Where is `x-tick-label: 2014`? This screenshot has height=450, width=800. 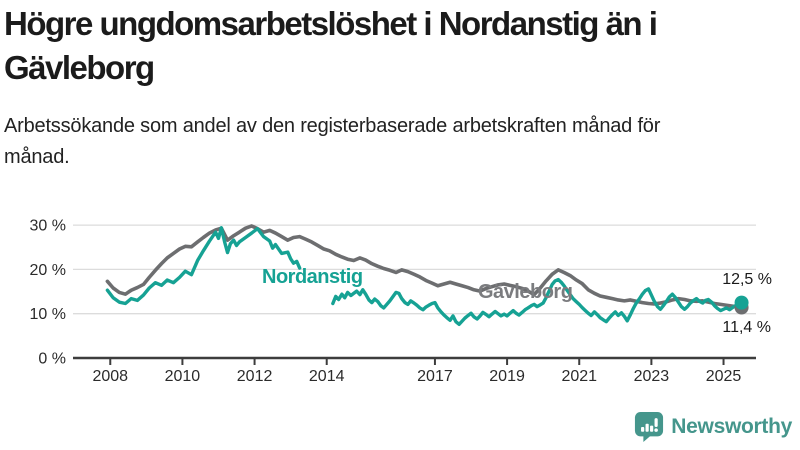 x-tick-label: 2014 is located at coordinates (327, 376).